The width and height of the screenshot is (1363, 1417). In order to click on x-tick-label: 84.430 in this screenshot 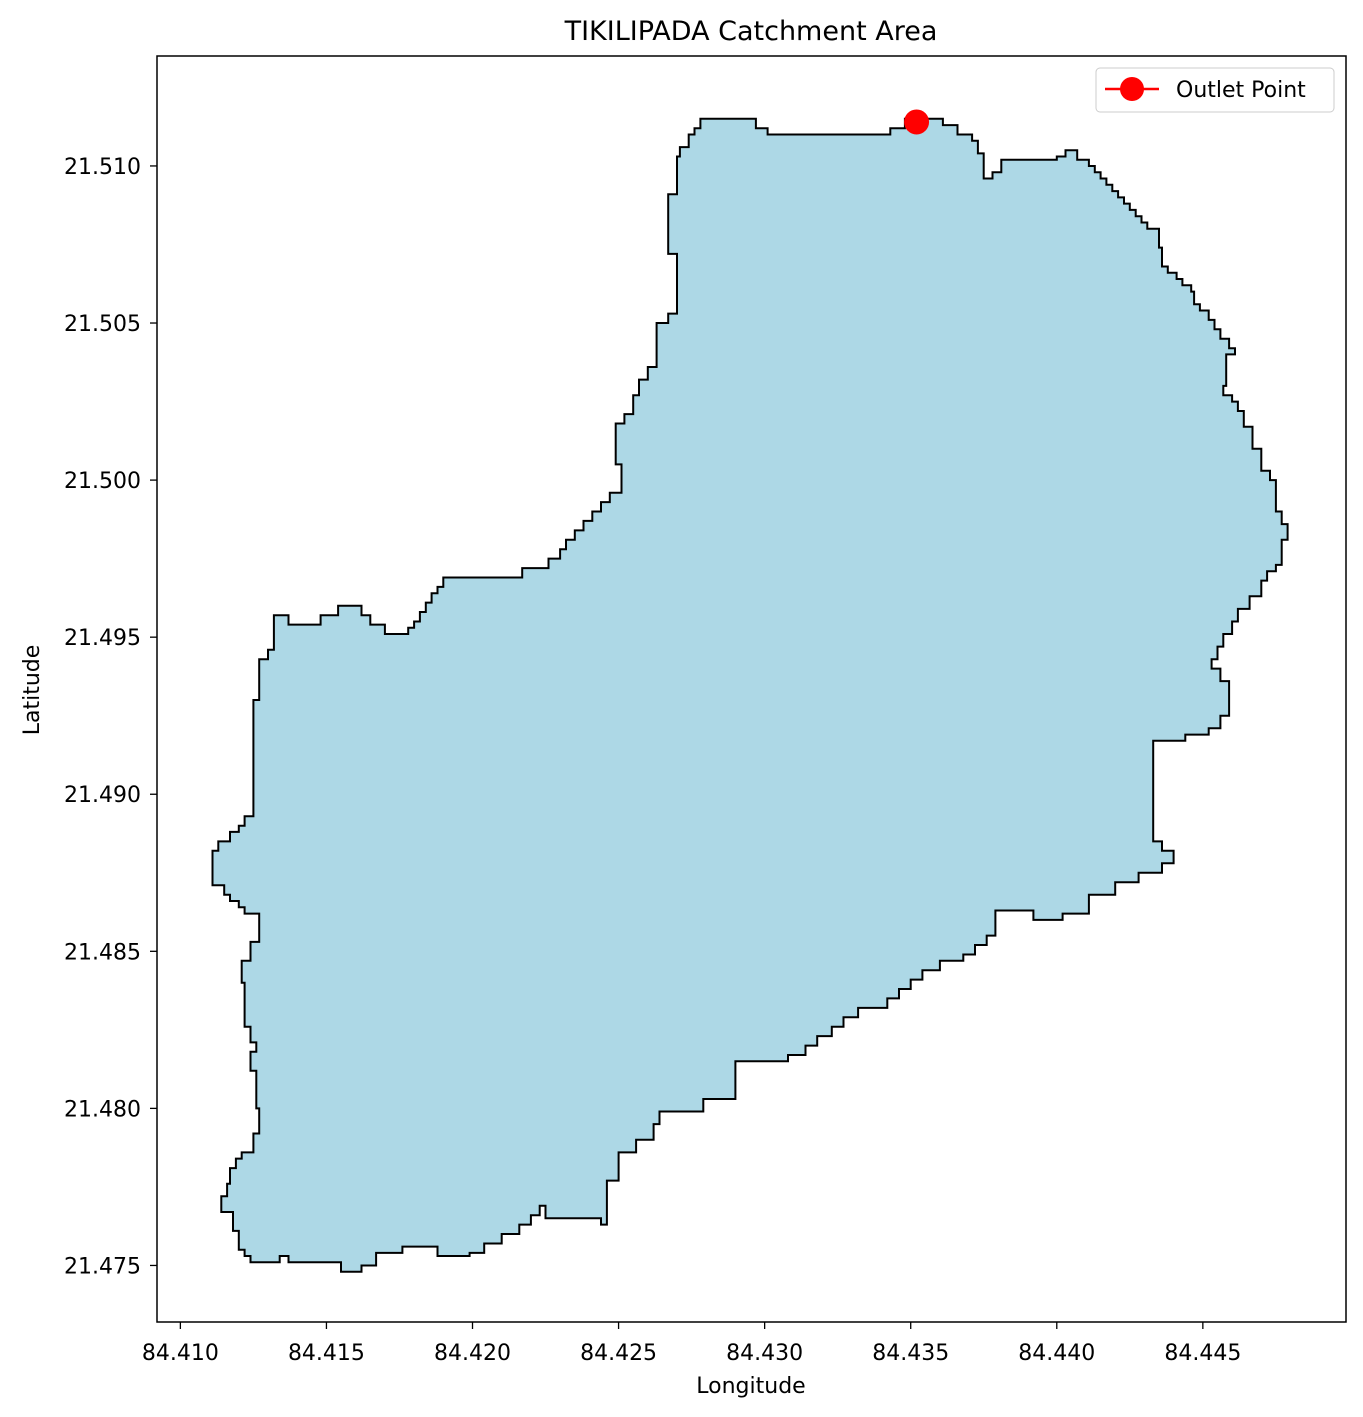, I will do `click(764, 1353)`.